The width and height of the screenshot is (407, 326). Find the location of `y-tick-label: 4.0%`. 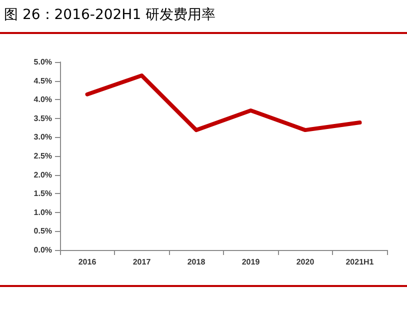

y-tick-label: 4.0% is located at coordinates (43, 99).